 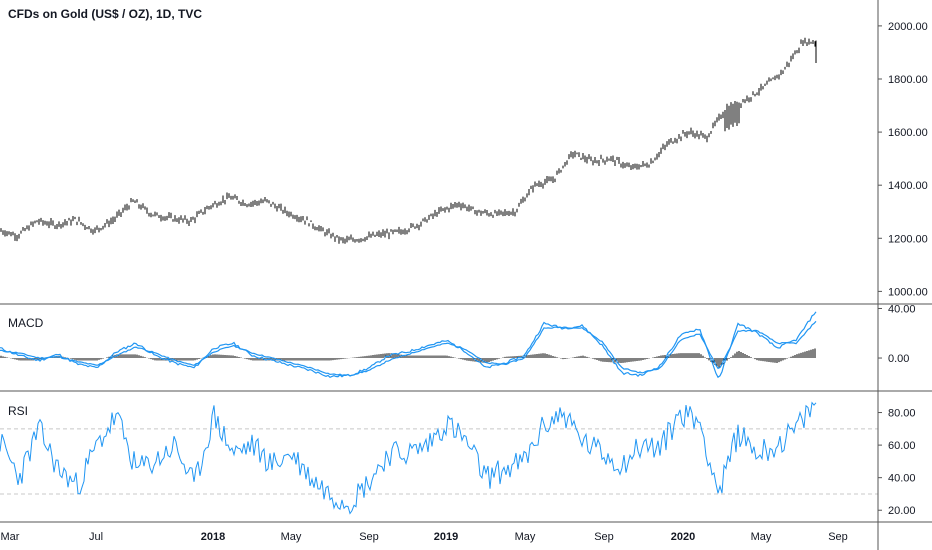 I want to click on macd-line, so click(x=408, y=345).